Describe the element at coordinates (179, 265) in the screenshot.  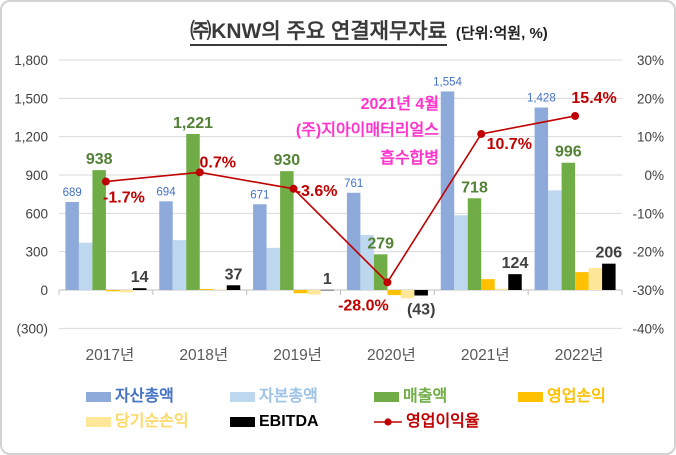
I see `bar-total-equity-2018년` at that location.